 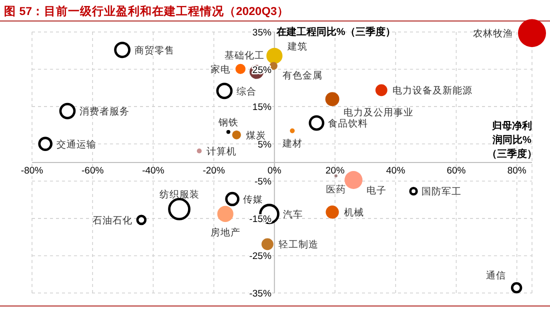 I want to click on y-tick-label: 5%, so click(x=265, y=144).